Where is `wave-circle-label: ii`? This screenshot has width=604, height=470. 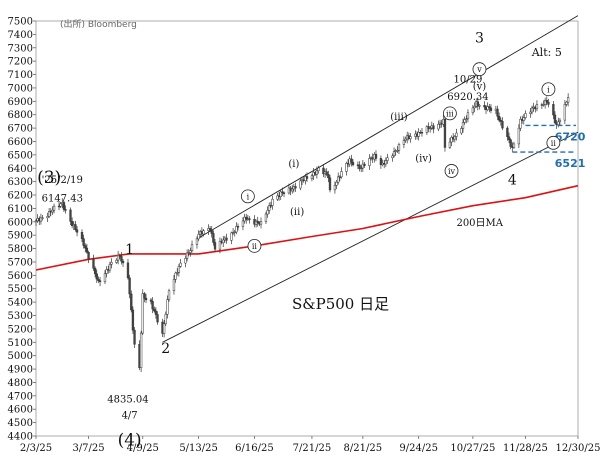 wave-circle-label: ii is located at coordinates (255, 246).